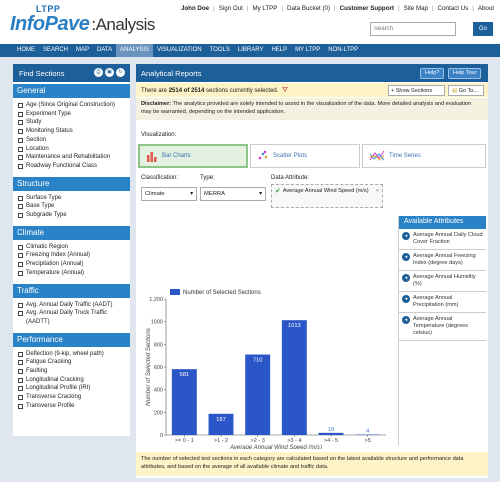 The image size is (500, 482). What do you see at coordinates (230, 8) in the screenshot?
I see `sign-out-link: Sign Out` at bounding box center [230, 8].